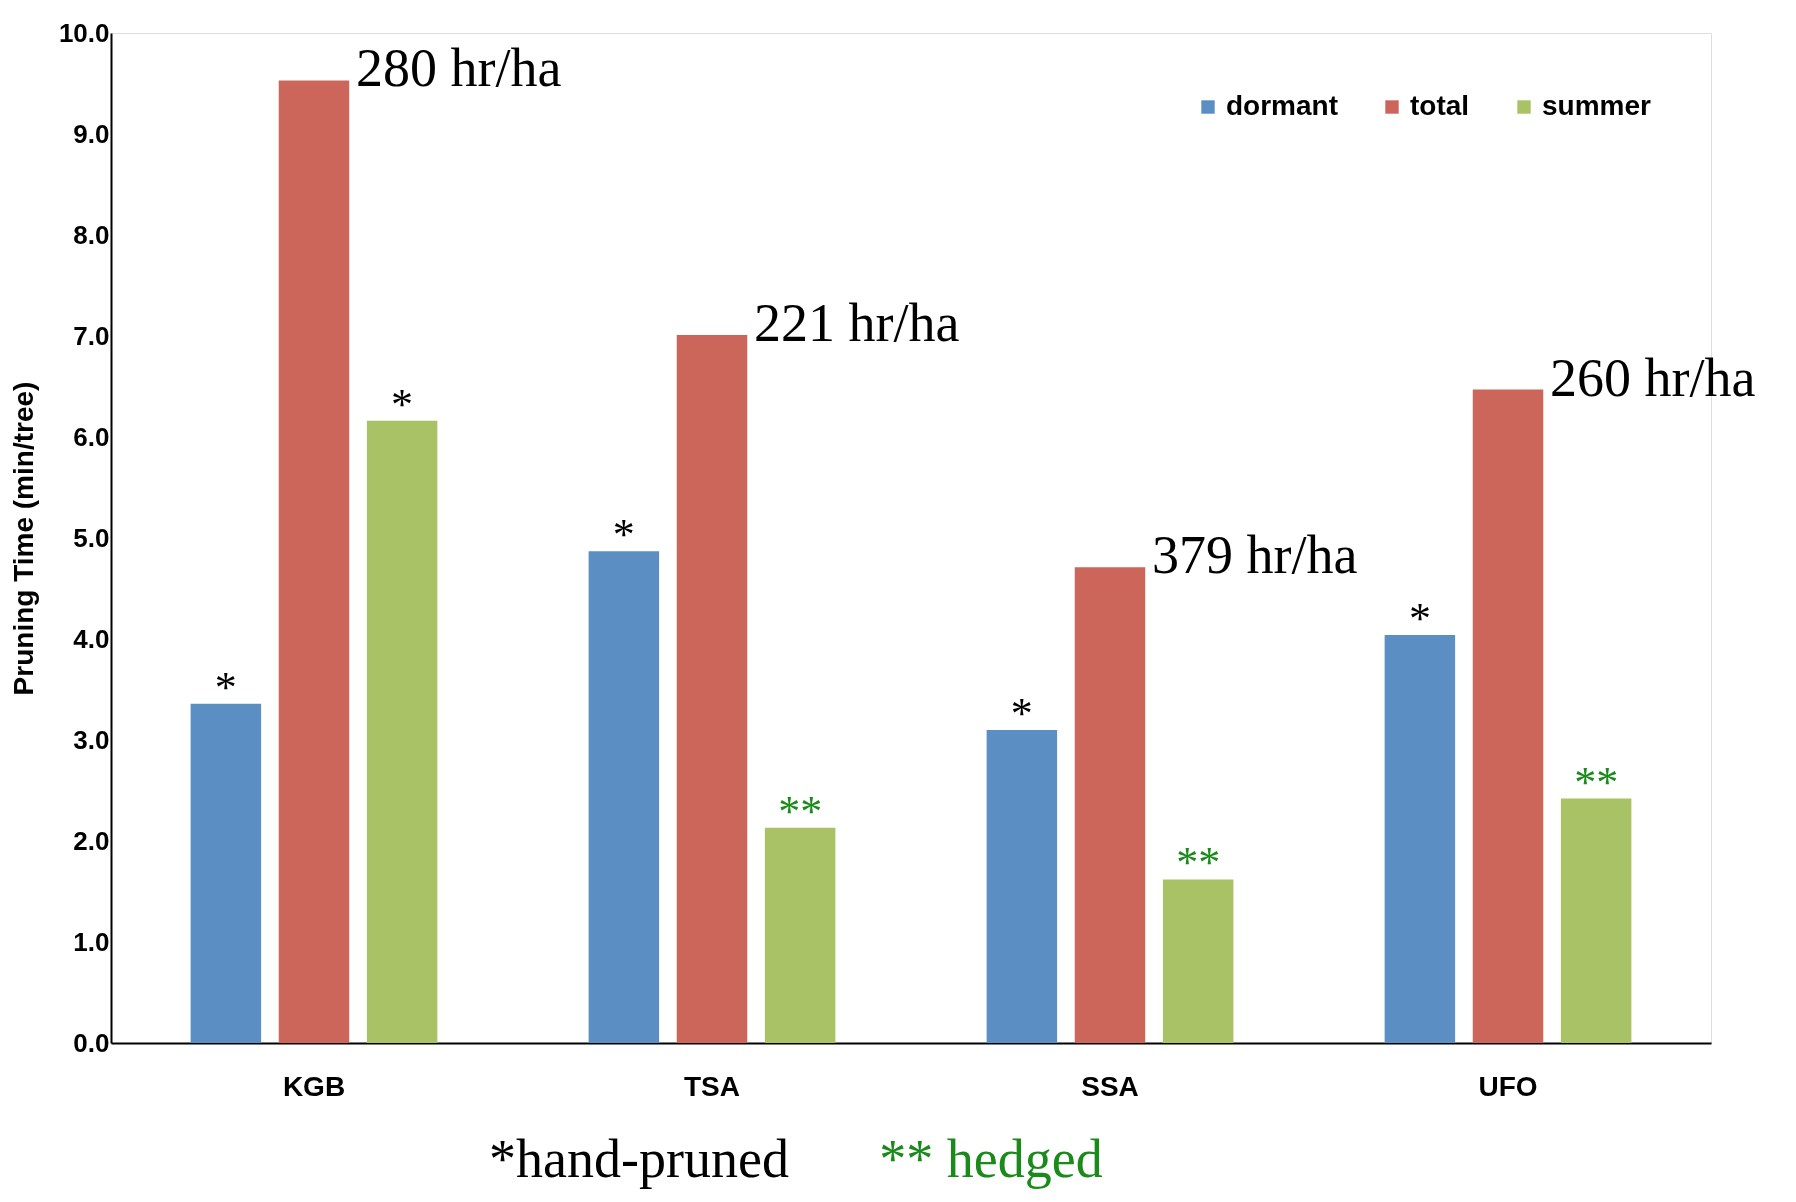  Describe the element at coordinates (711, 1086) in the screenshot. I see `x-tick-label: TSA` at that location.